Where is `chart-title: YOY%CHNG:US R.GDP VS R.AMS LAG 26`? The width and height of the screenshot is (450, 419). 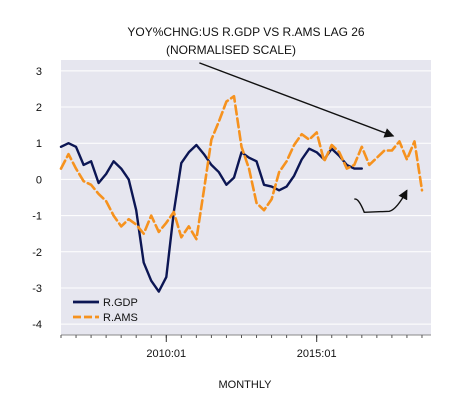 chart-title: YOY%CHNG:US R.GDP VS R.AMS LAG 26 is located at coordinates (246, 32).